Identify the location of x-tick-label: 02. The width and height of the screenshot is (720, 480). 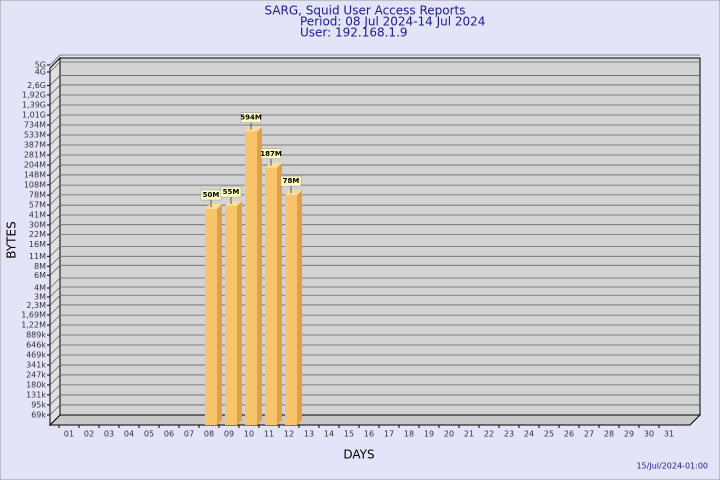
(89, 434).